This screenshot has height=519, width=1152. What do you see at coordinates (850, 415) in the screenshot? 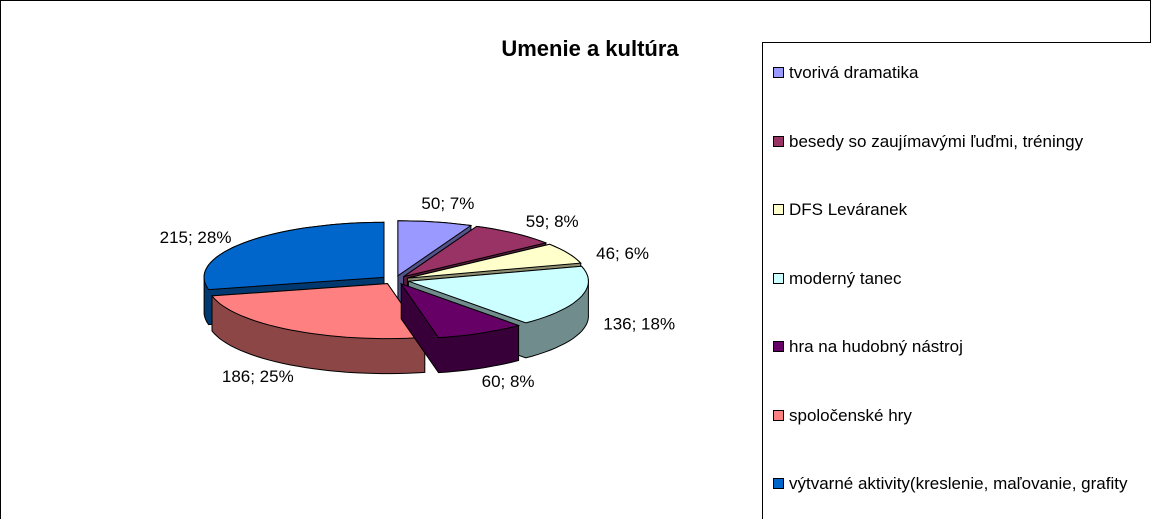
I see `legend-label: spoločenské hry` at bounding box center [850, 415].